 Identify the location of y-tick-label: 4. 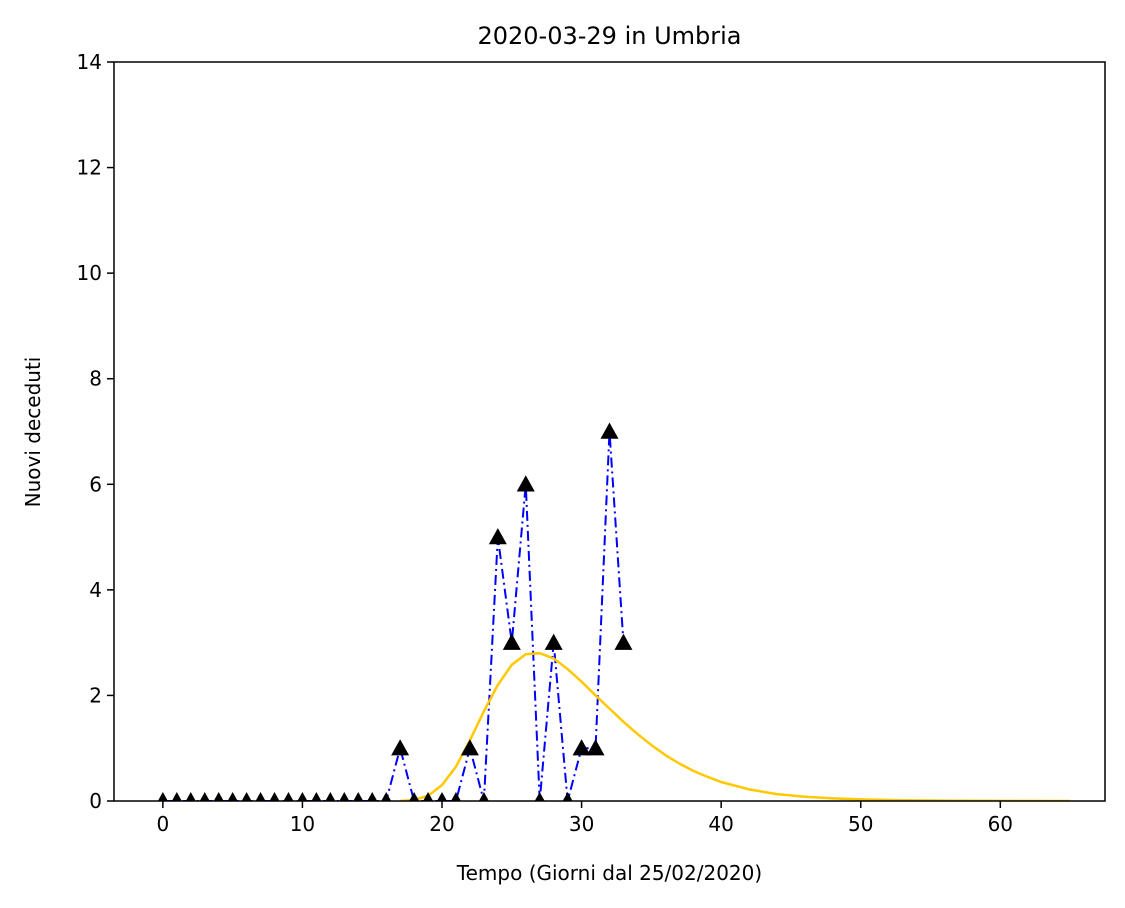
(95, 590).